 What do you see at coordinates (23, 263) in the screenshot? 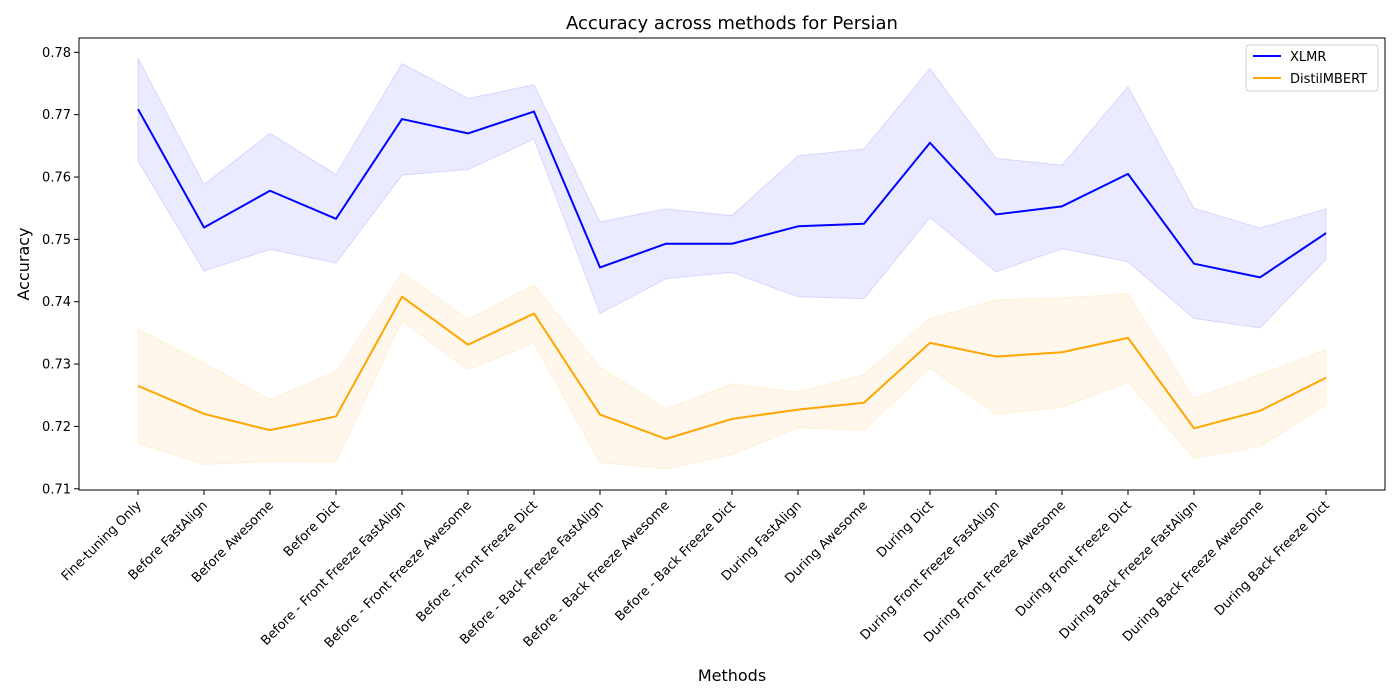
I see `y-axis-label: Accuracy` at bounding box center [23, 263].